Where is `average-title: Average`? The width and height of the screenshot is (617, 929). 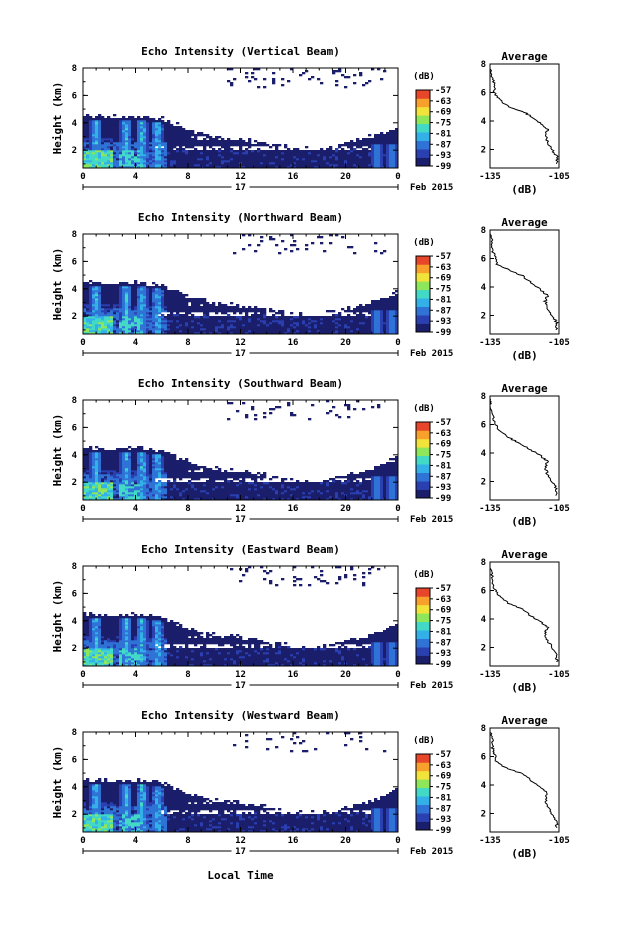
average-title: Average is located at coordinates (524, 222).